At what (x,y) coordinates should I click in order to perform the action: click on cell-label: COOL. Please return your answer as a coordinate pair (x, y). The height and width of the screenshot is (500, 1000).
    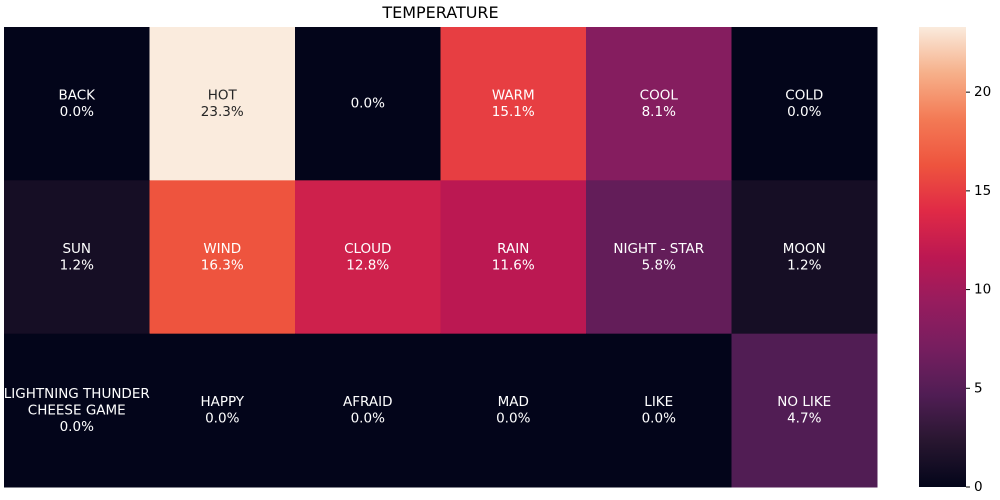
    Looking at the image, I should click on (659, 95).